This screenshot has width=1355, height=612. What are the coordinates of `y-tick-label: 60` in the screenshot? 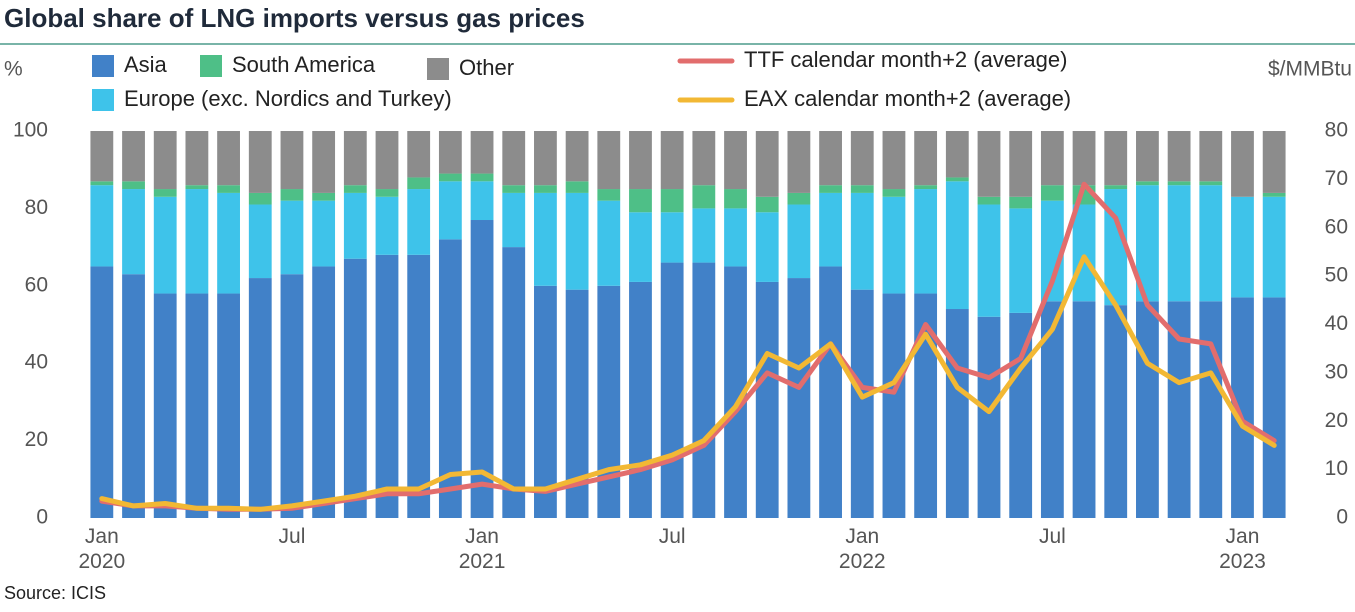 It's located at (36, 284).